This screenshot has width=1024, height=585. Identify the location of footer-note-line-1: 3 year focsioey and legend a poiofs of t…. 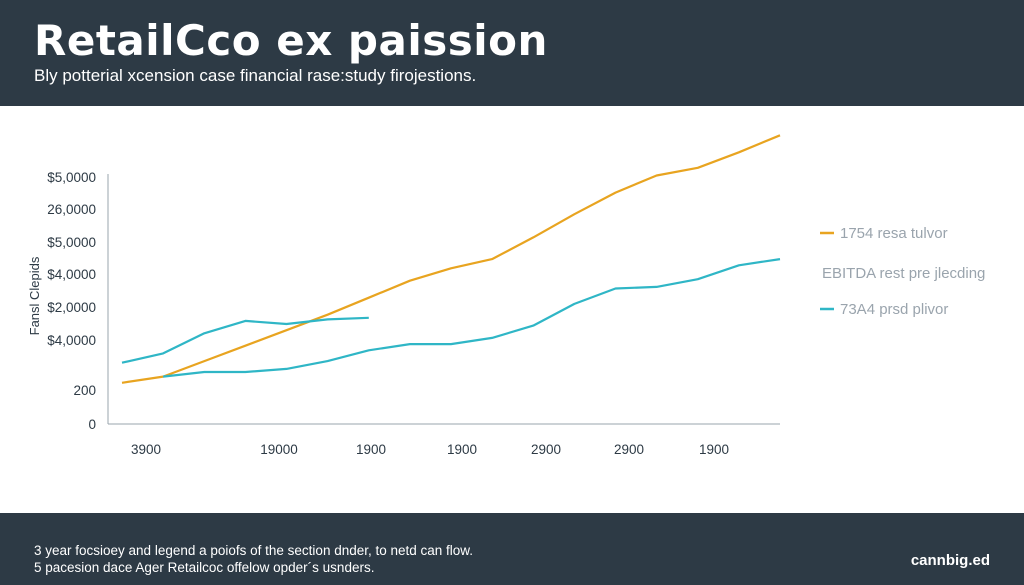
(254, 550).